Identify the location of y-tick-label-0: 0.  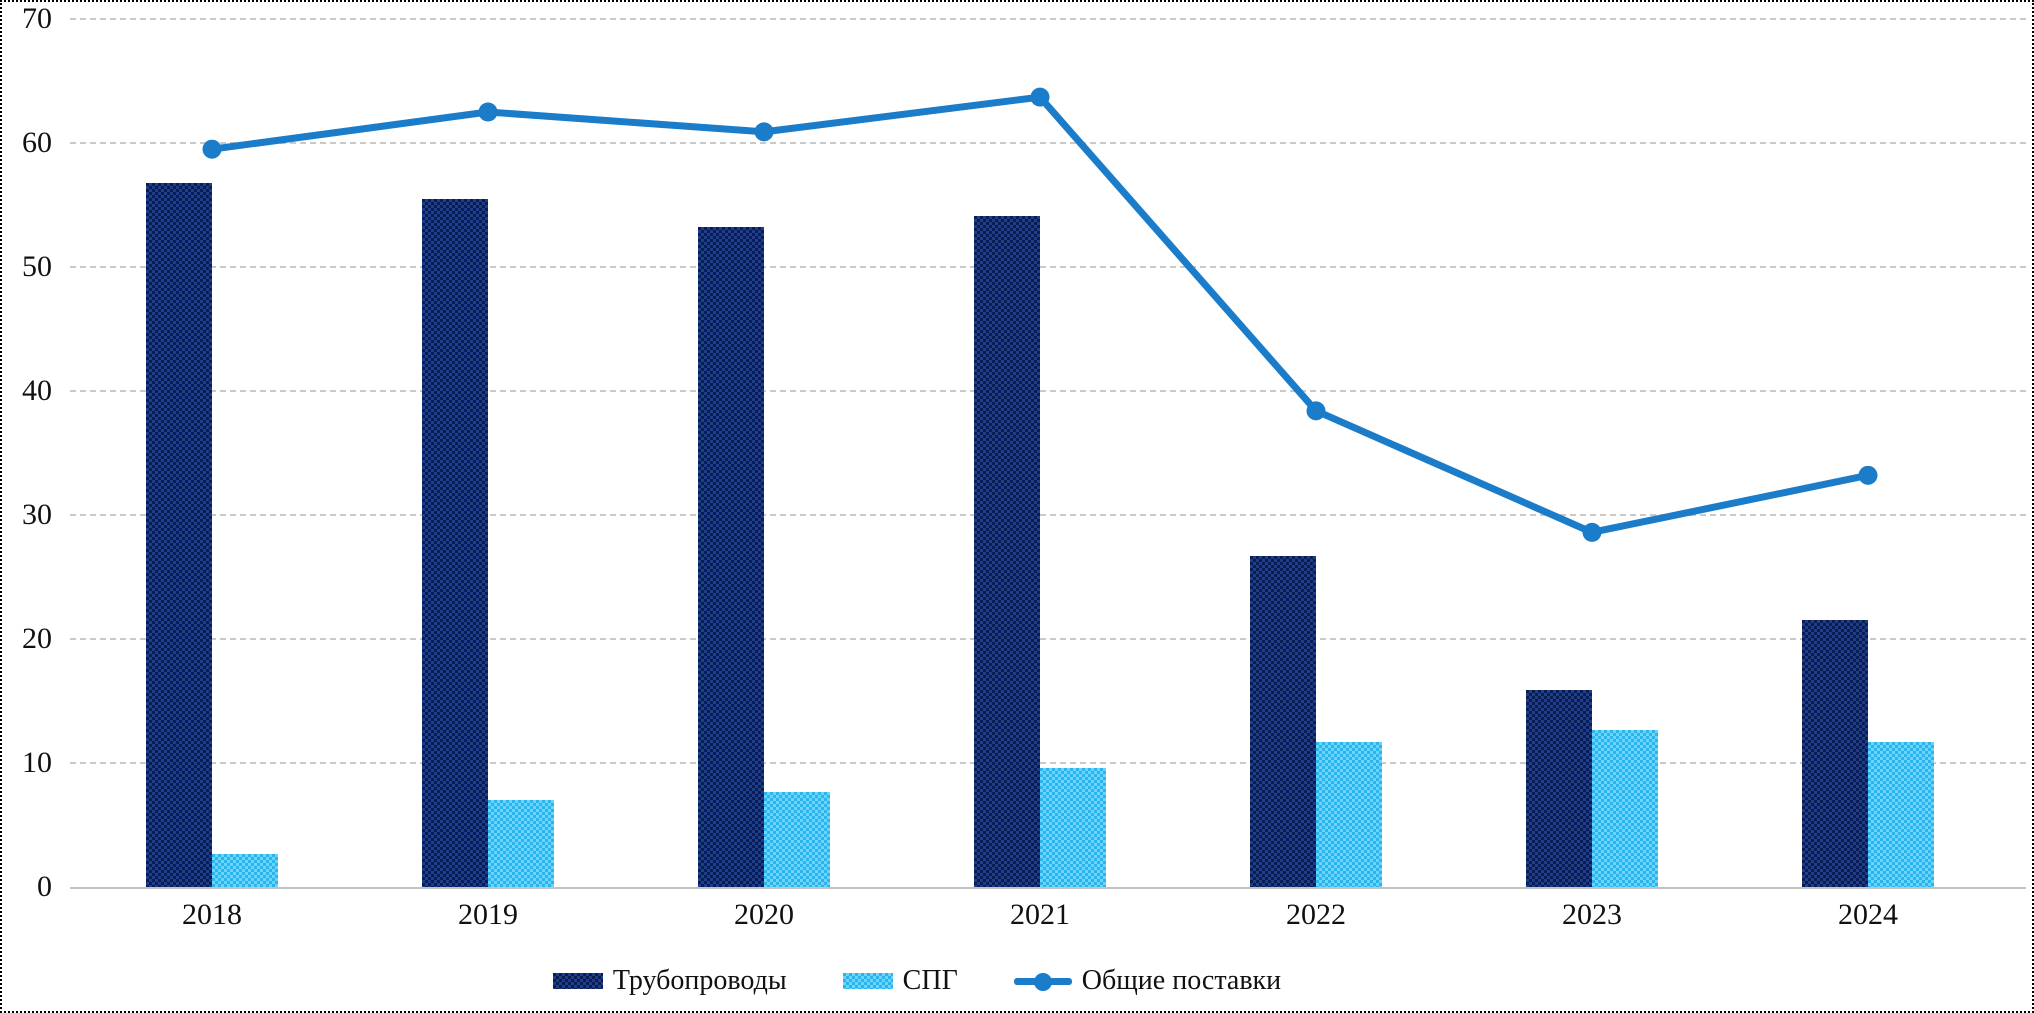
(44, 886).